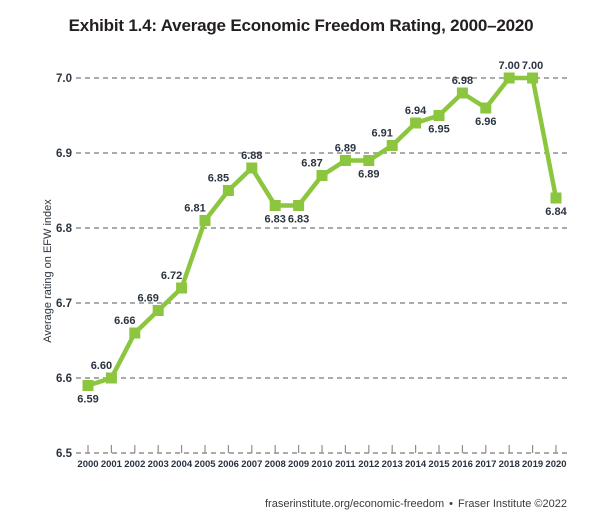 Image resolution: width=602 pixels, height=527 pixels. What do you see at coordinates (275, 464) in the screenshot?
I see `x-tick-label: 2008` at bounding box center [275, 464].